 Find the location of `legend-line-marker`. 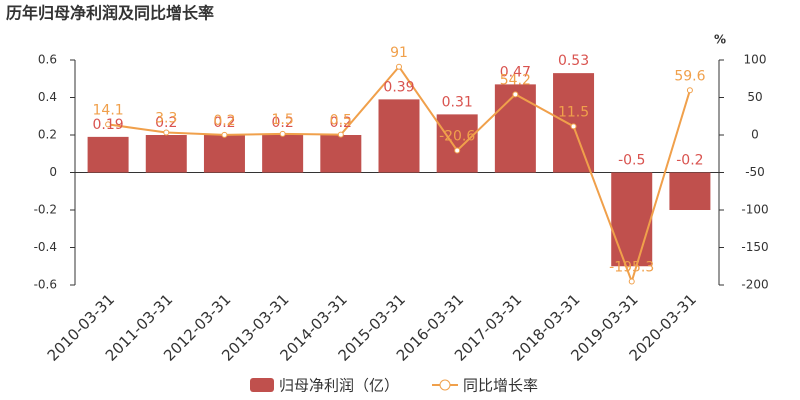

legend-line-marker is located at coordinates (445, 385).